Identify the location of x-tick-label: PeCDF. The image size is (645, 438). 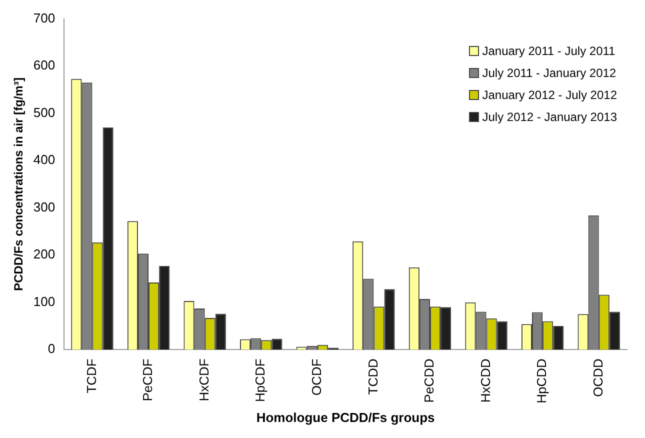
(148, 380).